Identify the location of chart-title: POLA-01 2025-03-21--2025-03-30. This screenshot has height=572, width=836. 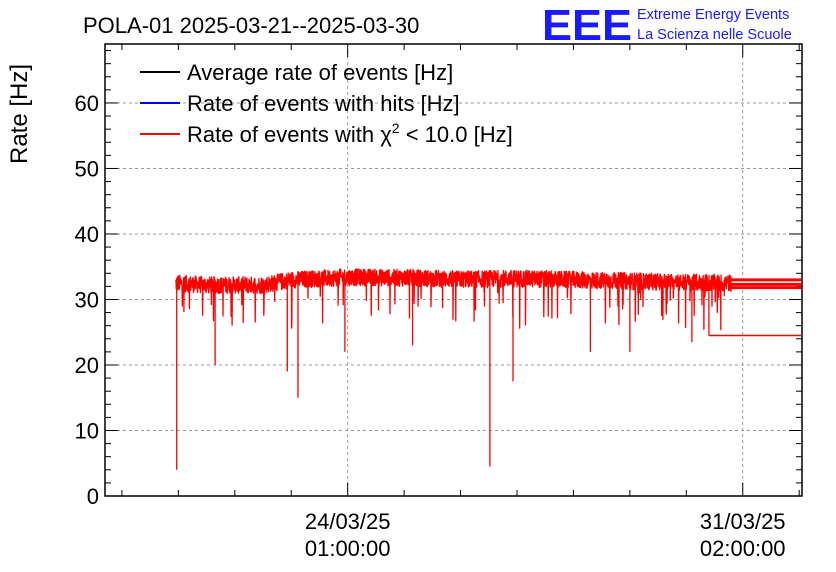
(251, 25).